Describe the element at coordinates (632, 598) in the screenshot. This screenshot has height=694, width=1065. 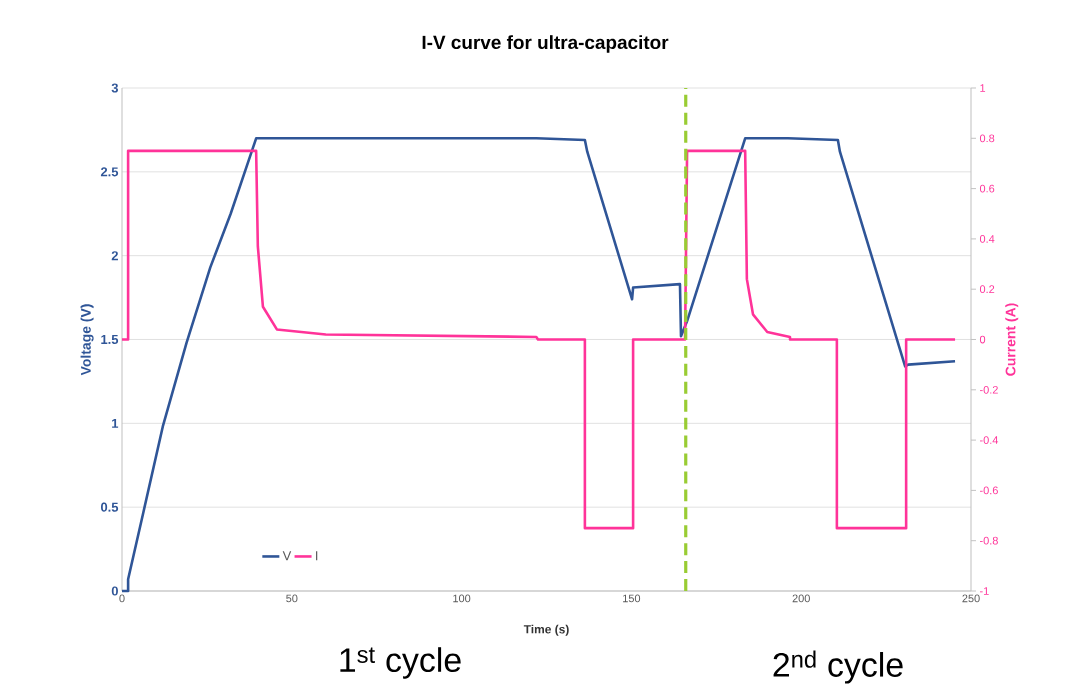
I see `x-tick-label: 150` at that location.